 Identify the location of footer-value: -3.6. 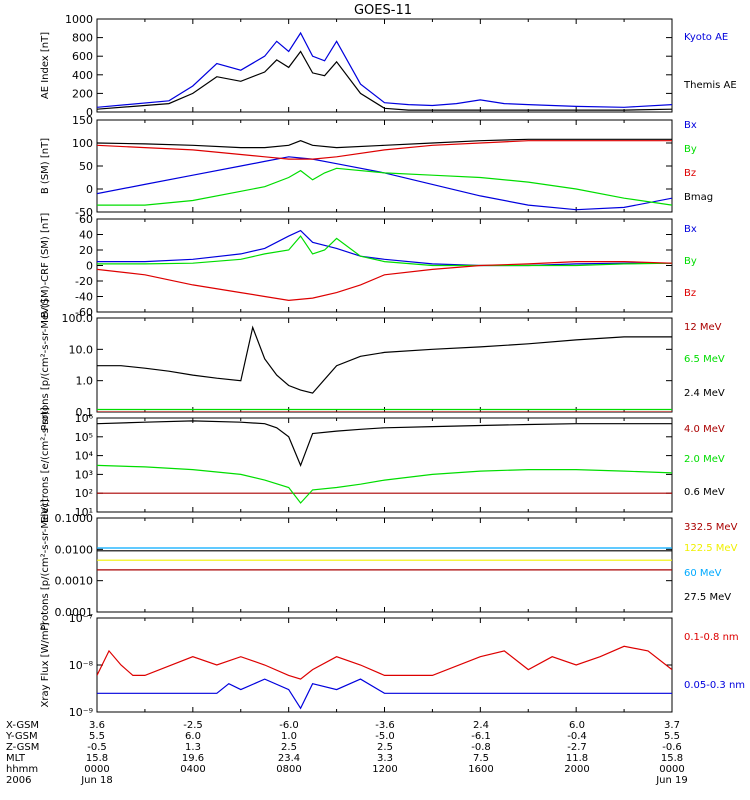
(385, 725).